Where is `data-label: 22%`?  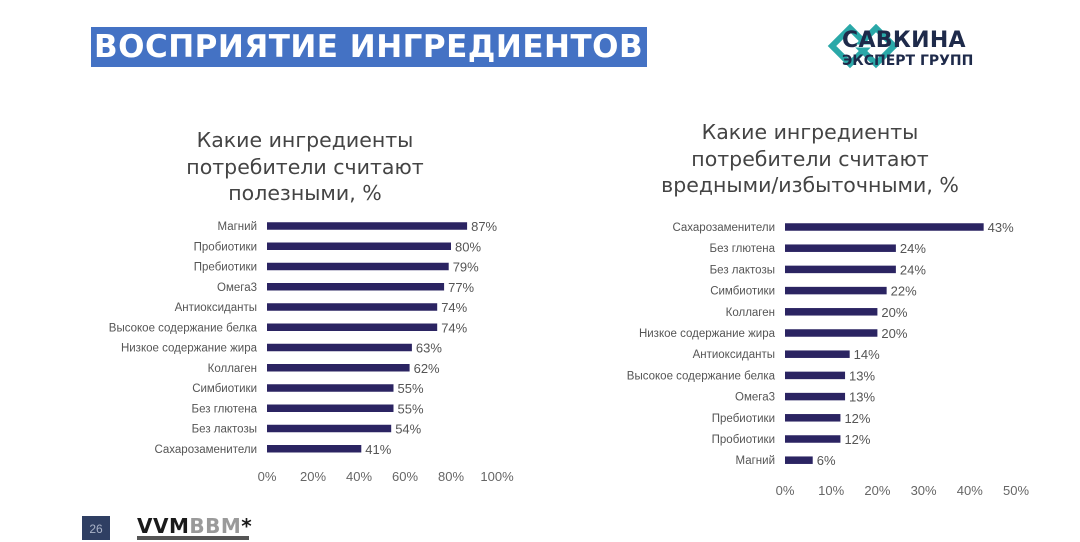 data-label: 22% is located at coordinates (904, 291).